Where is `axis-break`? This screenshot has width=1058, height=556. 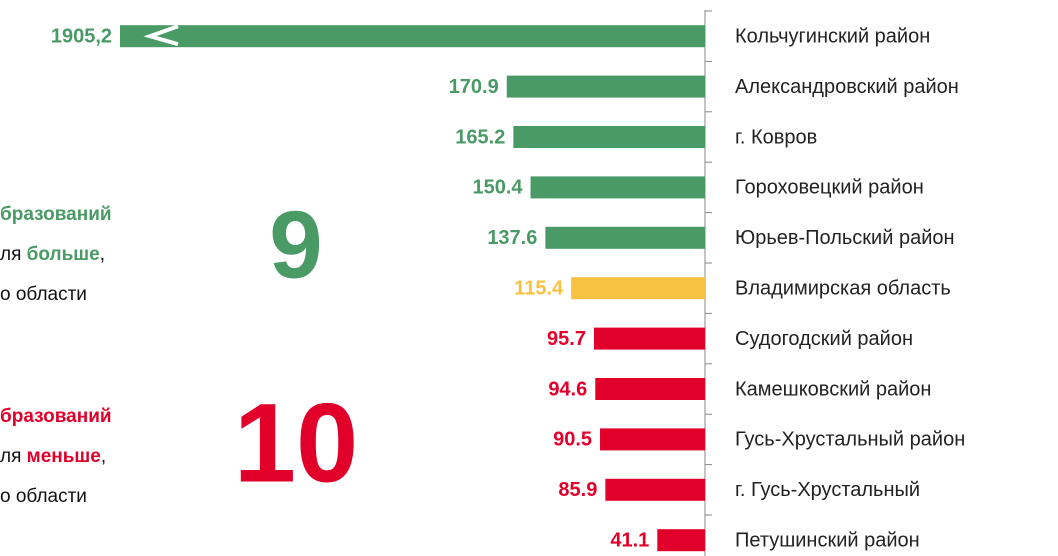
axis-break is located at coordinates (161, 35).